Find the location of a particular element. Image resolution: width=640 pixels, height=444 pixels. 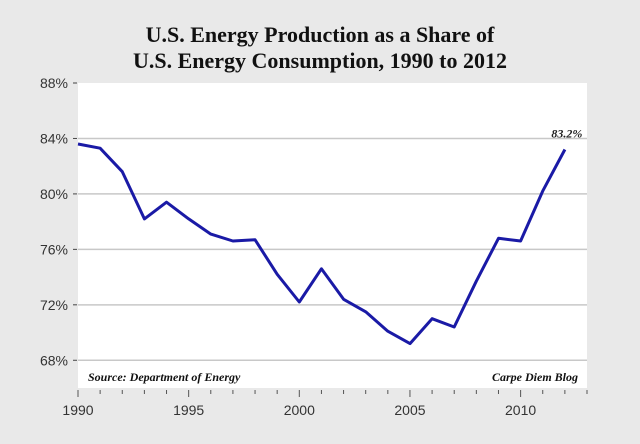

x-tick-label: 1995 is located at coordinates (188, 410).